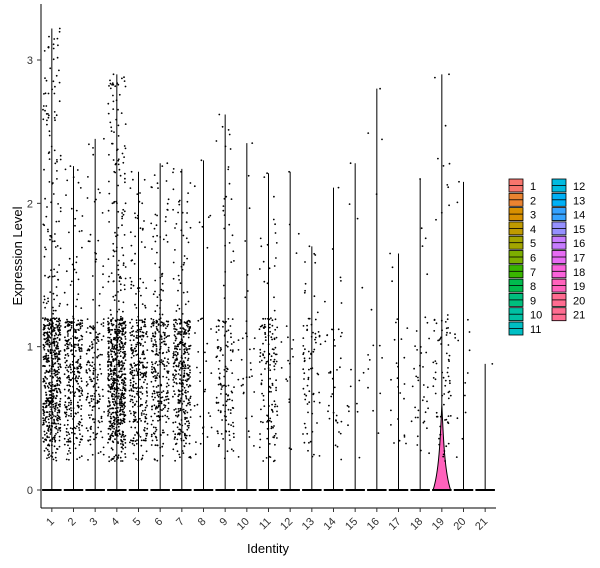 This screenshot has height=568, width=600. Describe the element at coordinates (373, 524) in the screenshot. I see `x-tick-label: 16` at that location.